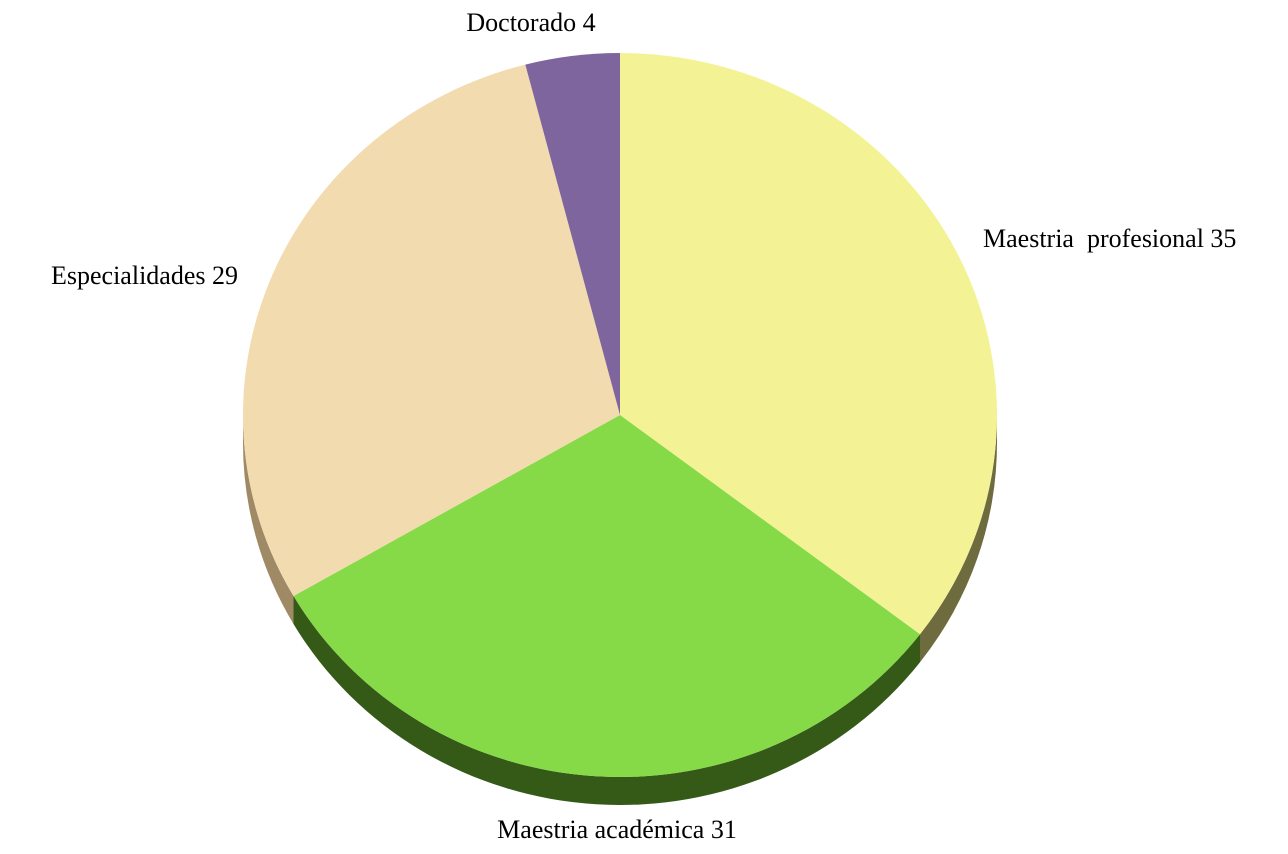 This screenshot has height=854, width=1288. Describe the element at coordinates (144, 275) in the screenshot. I see `slice-label-especialidades: Especialidades 29` at that location.